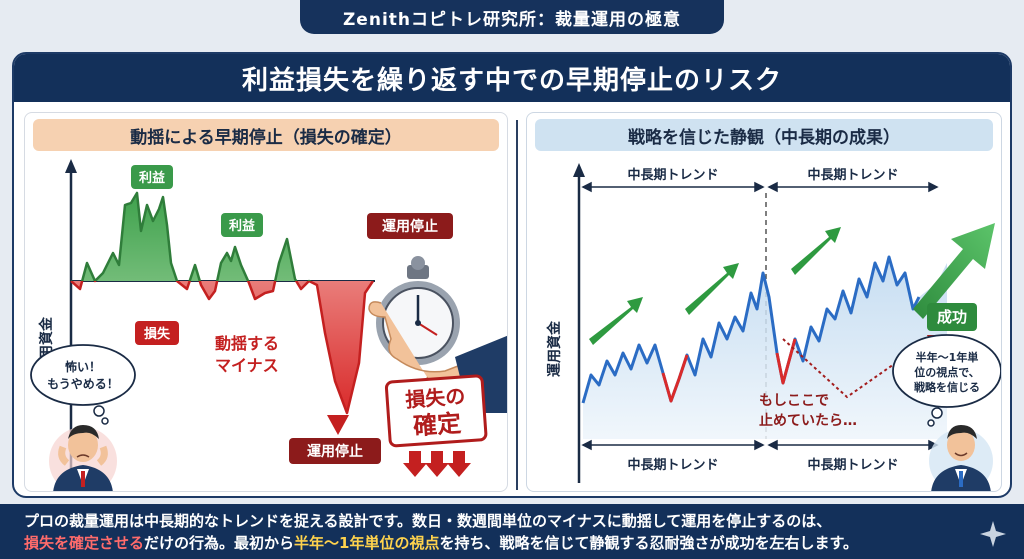  What do you see at coordinates (517, 305) in the screenshot?
I see `panel-divider` at bounding box center [517, 305].